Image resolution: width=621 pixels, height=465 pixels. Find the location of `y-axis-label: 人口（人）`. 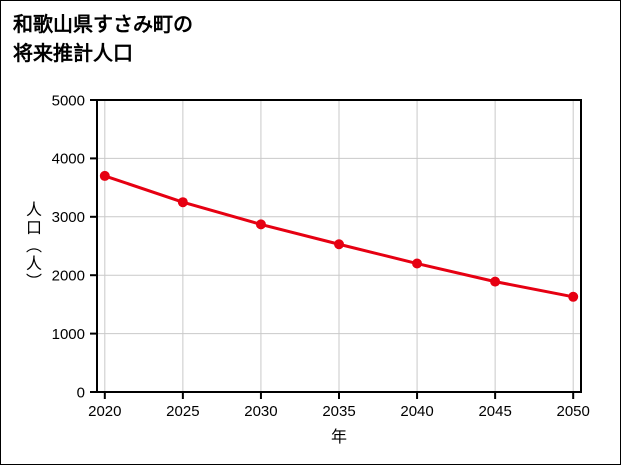

y-axis-label: 人口（人） is located at coordinates (31, 246).